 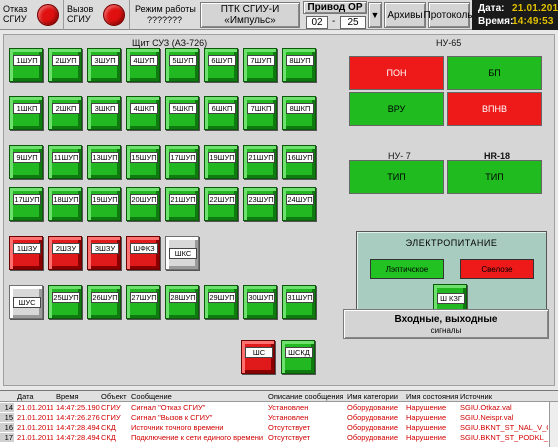 What do you see at coordinates (182, 253) in the screenshot?
I see `cabinet-tile: ШКС` at bounding box center [182, 253].